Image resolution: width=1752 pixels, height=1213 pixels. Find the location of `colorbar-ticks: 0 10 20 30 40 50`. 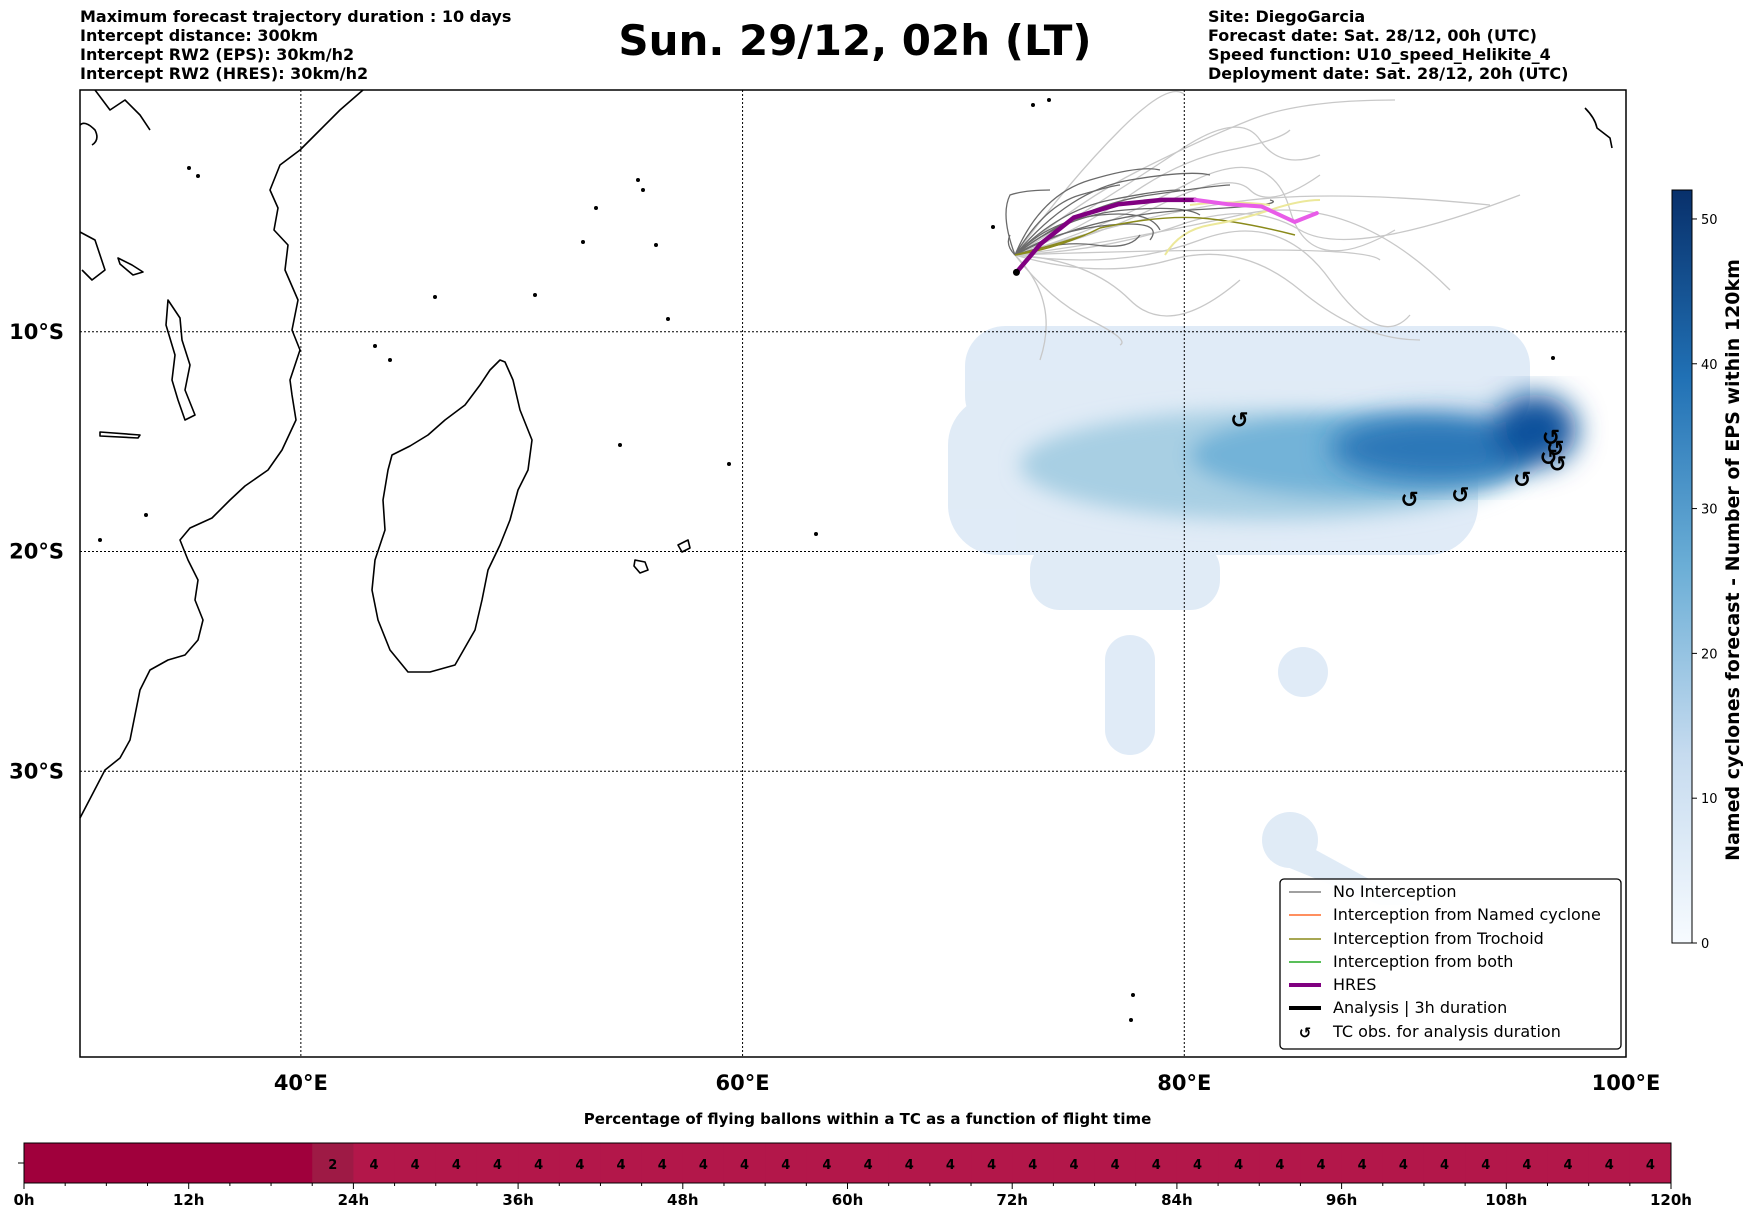

colorbar-ticks: 0 10 20 30 40 50 is located at coordinates (1705, 582).